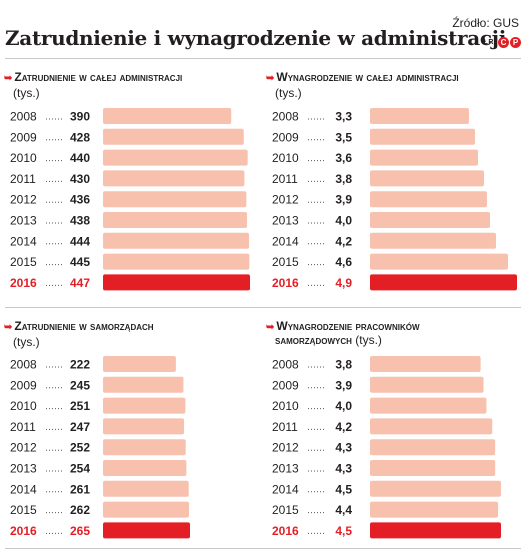  What do you see at coordinates (263, 307) in the screenshot?
I see `middle-divider` at bounding box center [263, 307].